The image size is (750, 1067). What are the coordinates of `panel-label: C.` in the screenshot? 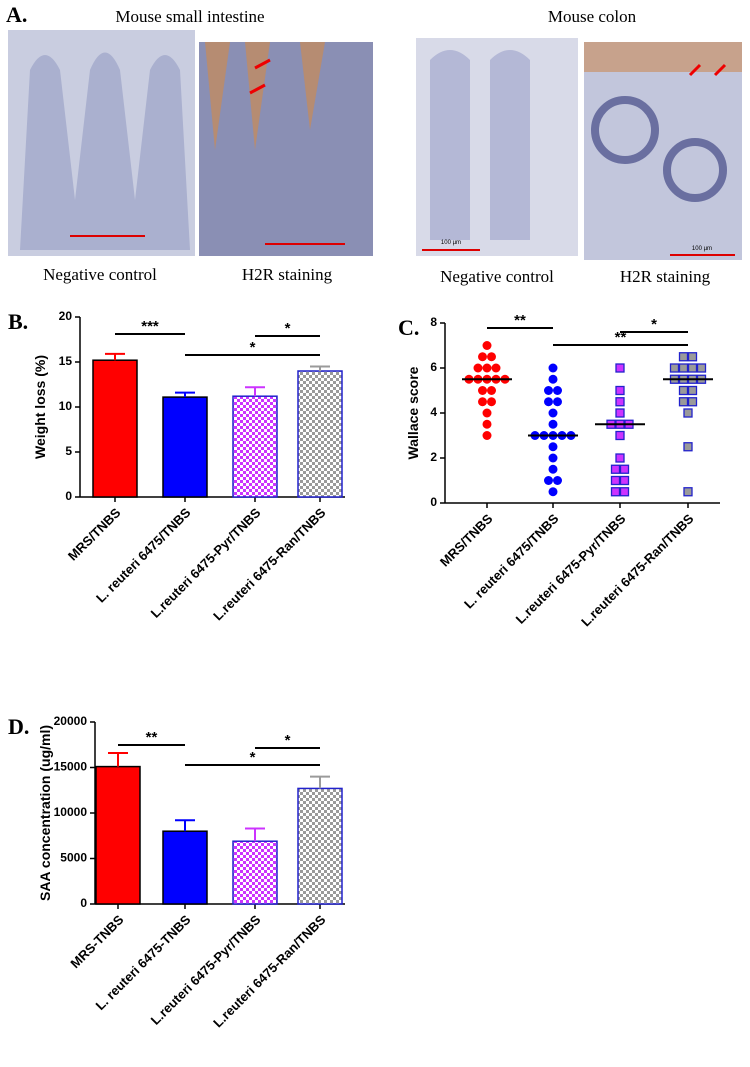 It's located at (408, 327).